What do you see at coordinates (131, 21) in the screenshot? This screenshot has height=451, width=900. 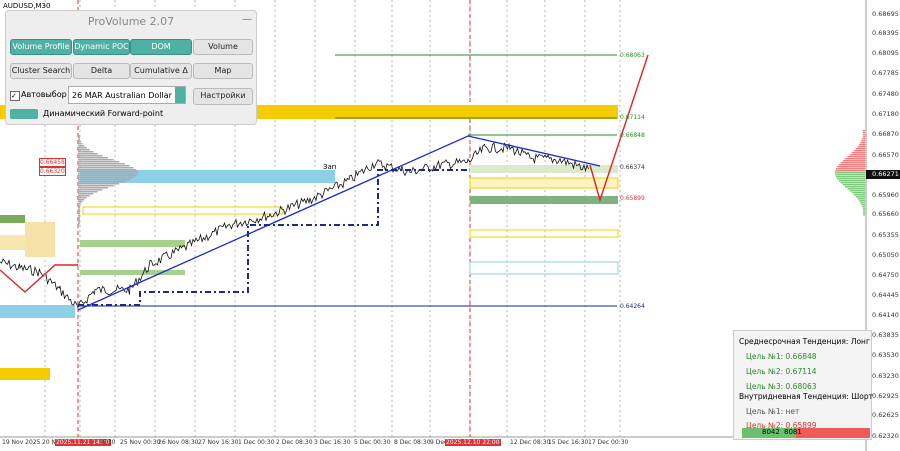 I see `panel-title: ProVolume 2.07` at bounding box center [131, 21].